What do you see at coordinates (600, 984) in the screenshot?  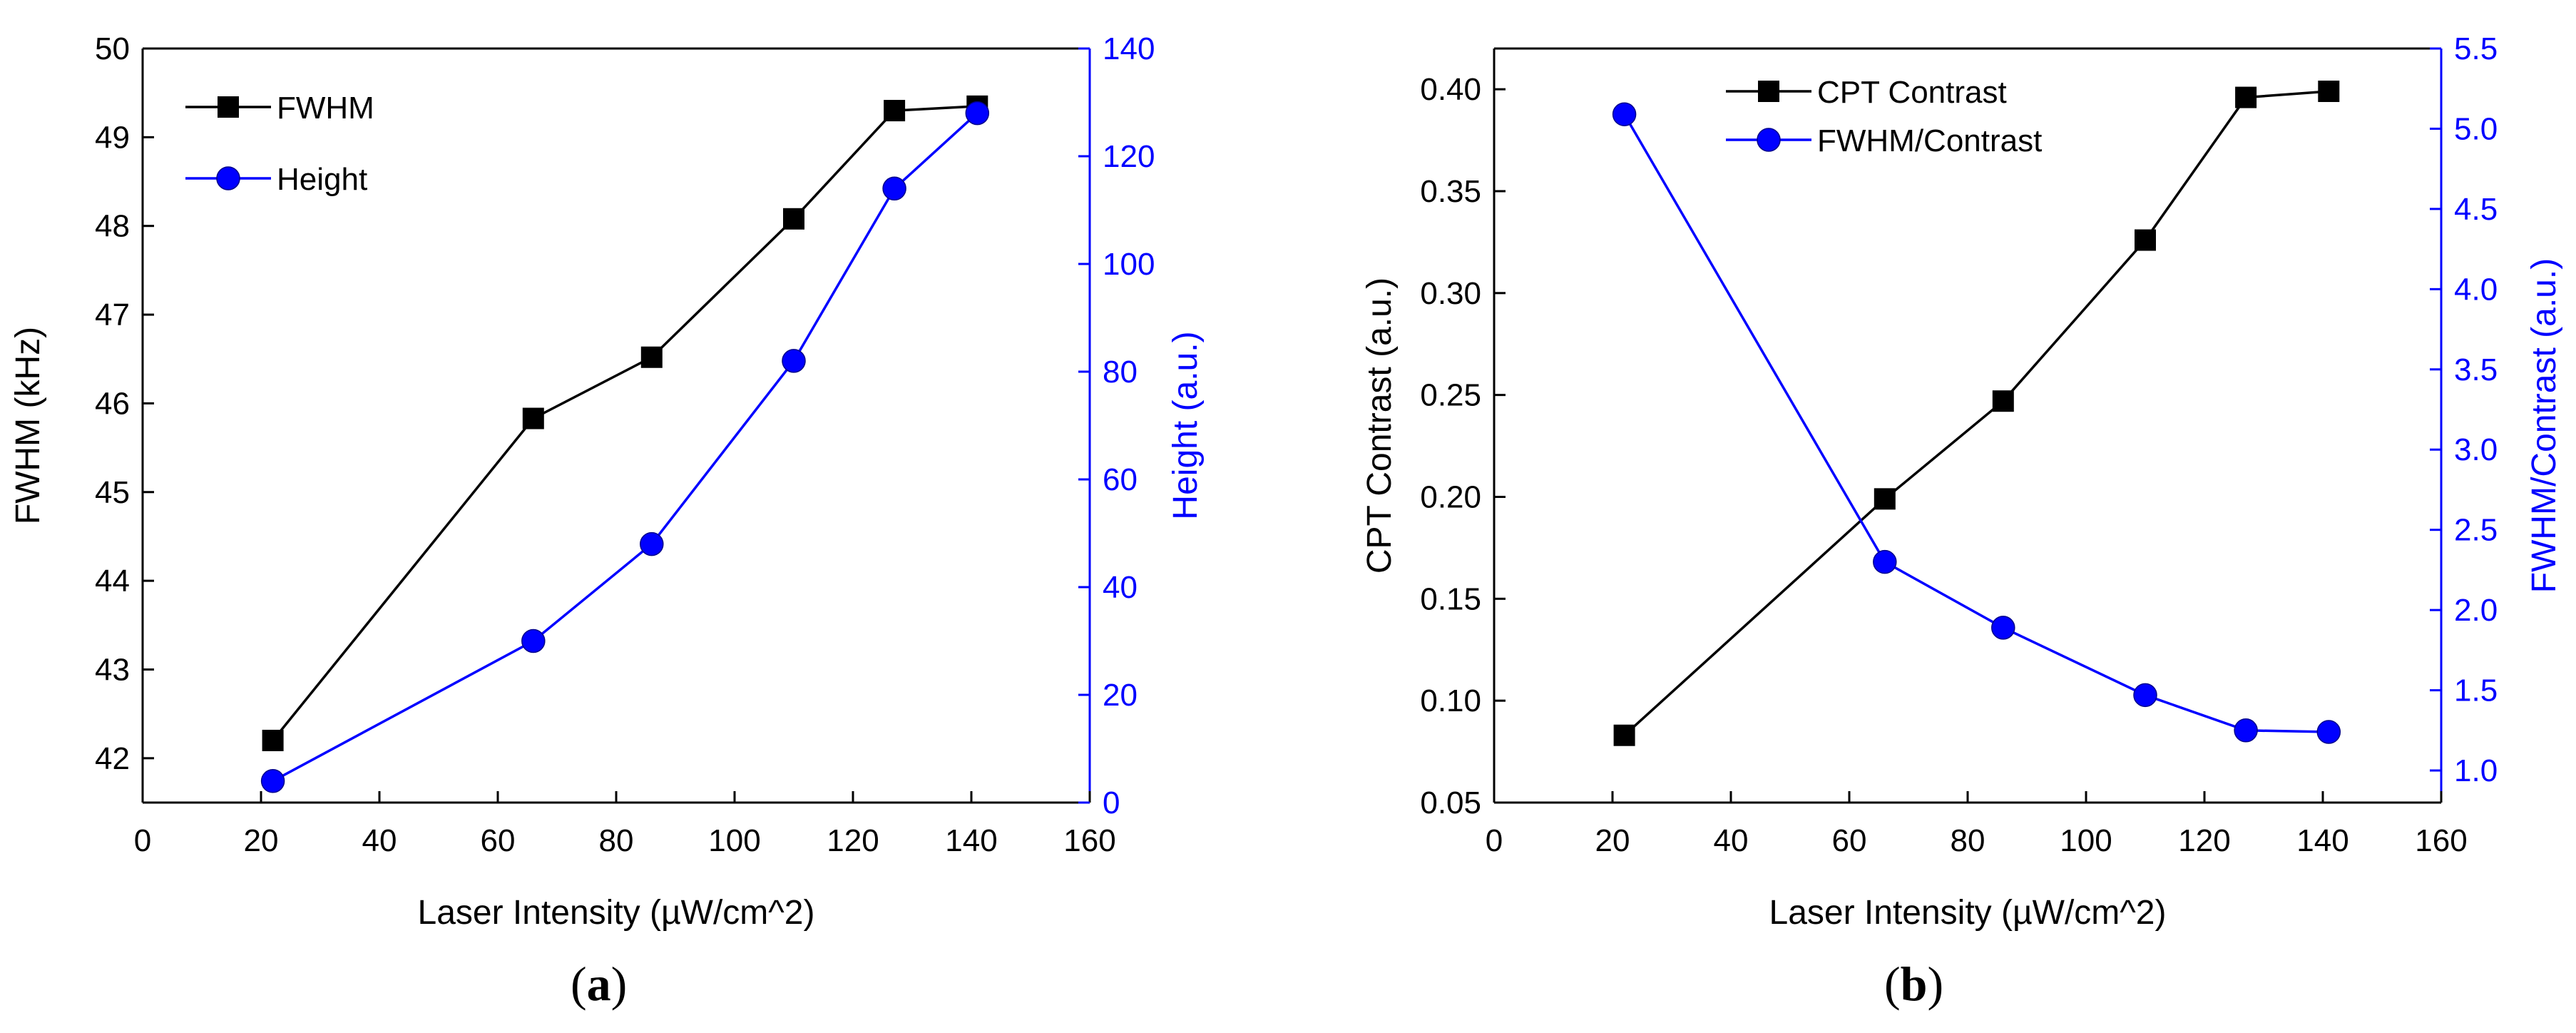 I see `caption-a: (a)` at bounding box center [600, 984].